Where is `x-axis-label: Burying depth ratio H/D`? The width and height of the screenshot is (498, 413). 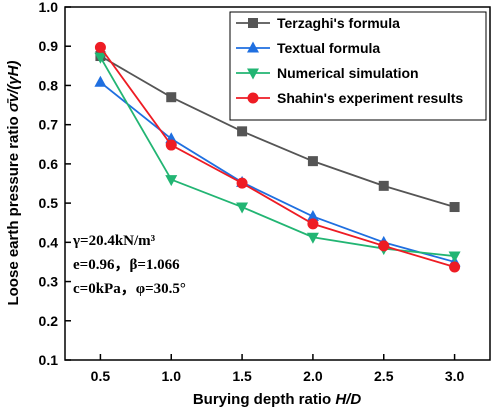
x-axis-label: Burying depth ratio H/D is located at coordinates (277, 399).